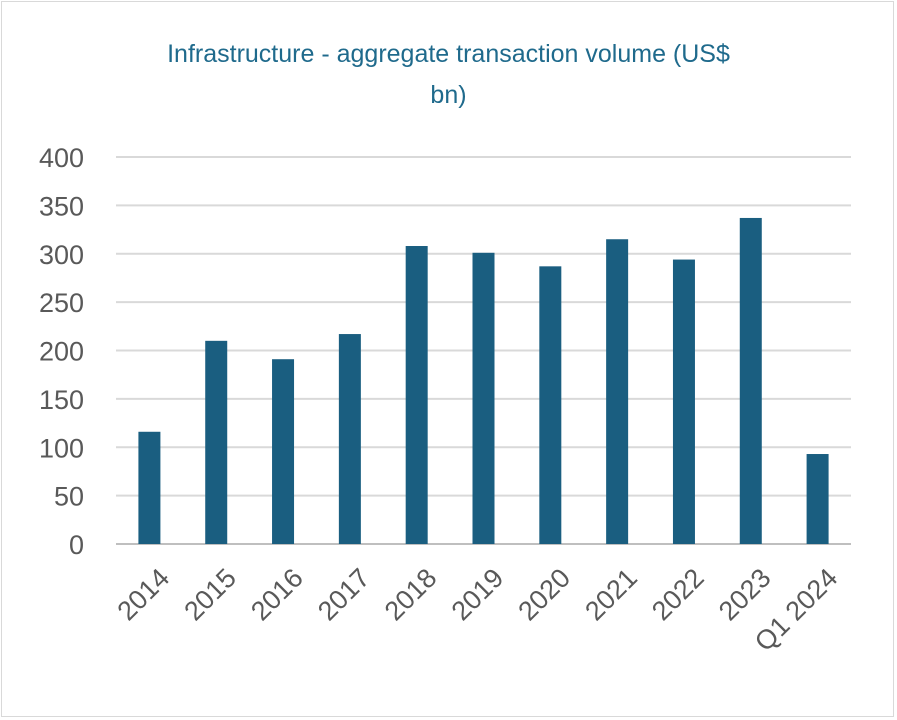 The height and width of the screenshot is (720, 897). What do you see at coordinates (478, 595) in the screenshot?
I see `x-tick-label: 2019` at bounding box center [478, 595].